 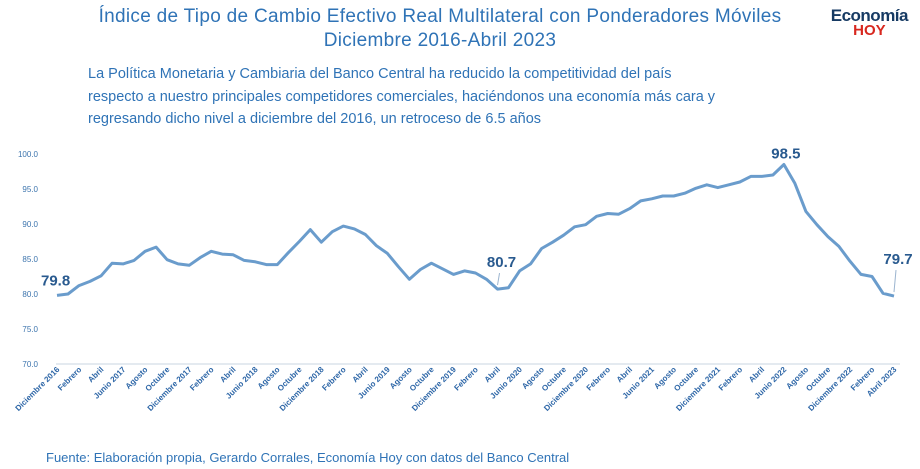 I want to click on data-label: 98.5, so click(x=785, y=154).